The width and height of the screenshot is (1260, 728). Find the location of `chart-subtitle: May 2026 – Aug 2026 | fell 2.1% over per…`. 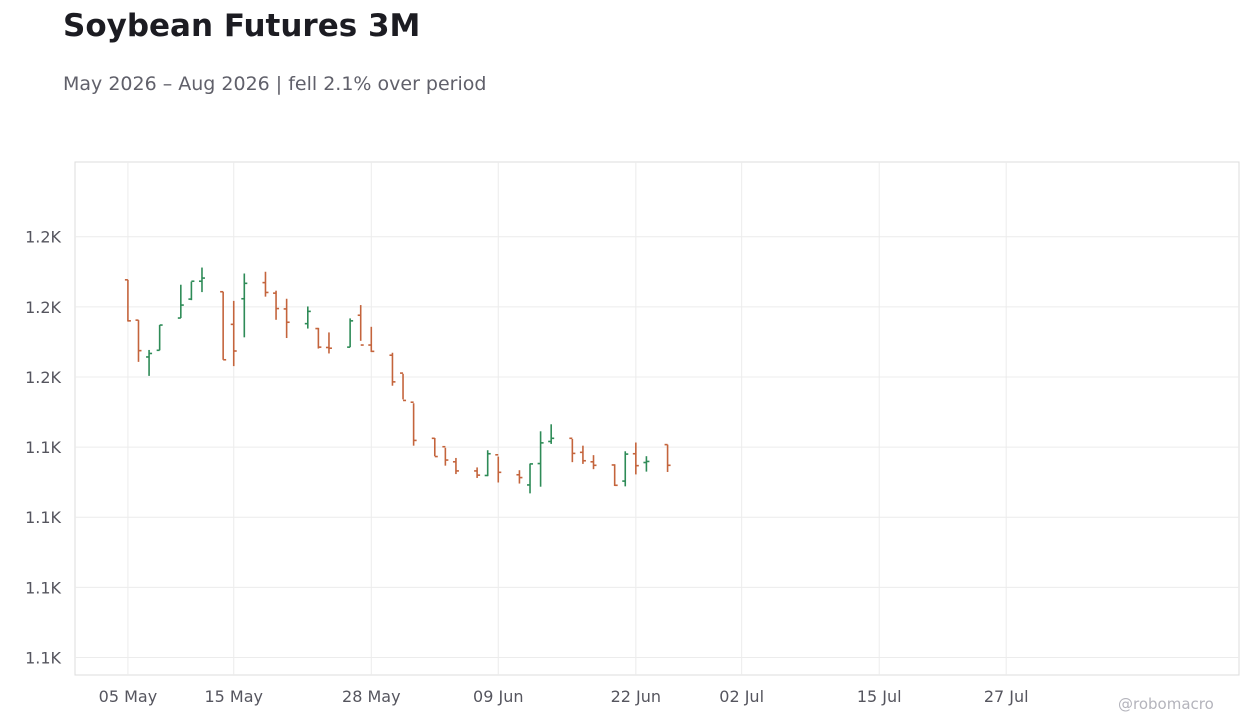

chart-subtitle: May 2026 – Aug 2026 | fell 2.1% over per… is located at coordinates (275, 84).